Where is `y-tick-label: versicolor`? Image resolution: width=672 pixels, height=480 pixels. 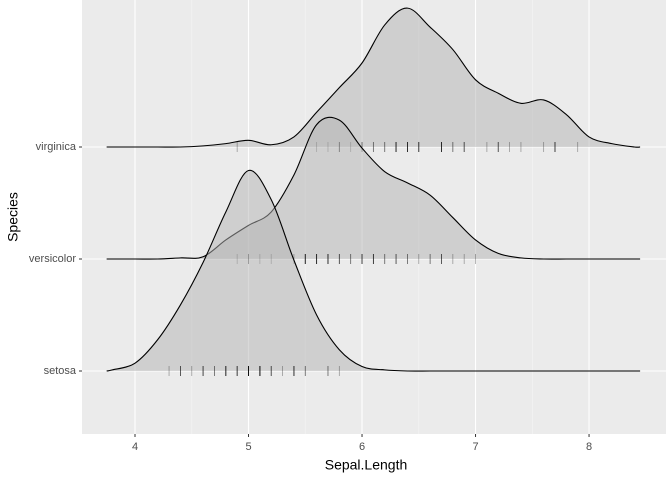
y-tick-label: versicolor is located at coordinates (52, 259).